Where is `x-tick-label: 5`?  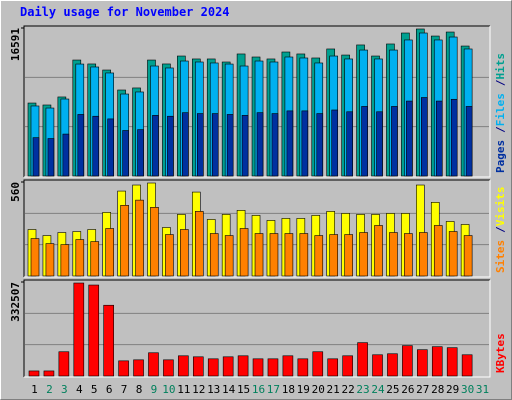 x-tick-label: 5 is located at coordinates (94, 389).